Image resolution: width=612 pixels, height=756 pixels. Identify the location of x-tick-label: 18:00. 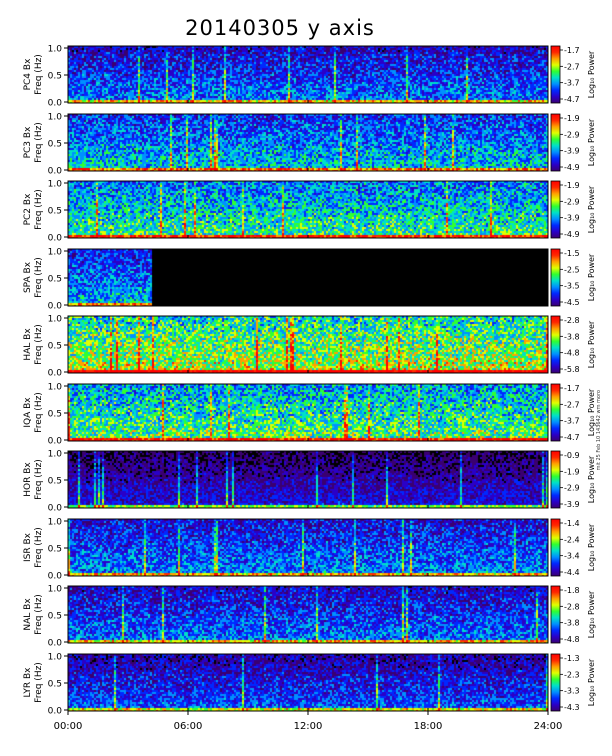
(428, 726).